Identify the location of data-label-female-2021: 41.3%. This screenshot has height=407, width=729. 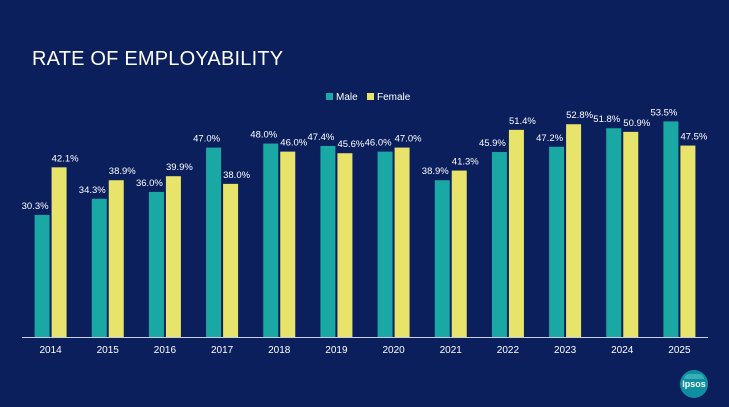
(465, 162).